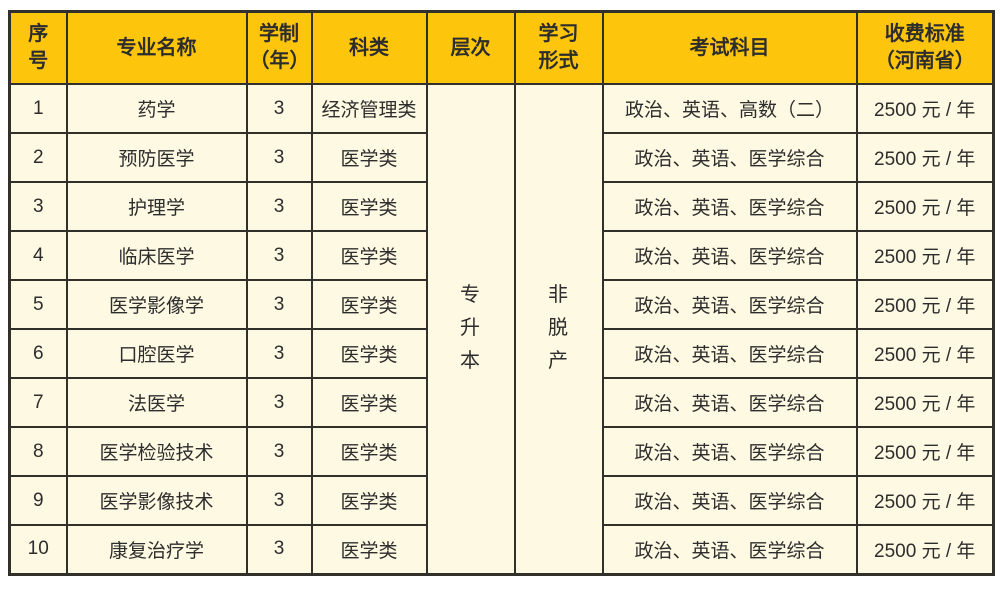 The image size is (1000, 589). Describe the element at coordinates (38, 206) in the screenshot. I see `cell-index: 3` at that location.